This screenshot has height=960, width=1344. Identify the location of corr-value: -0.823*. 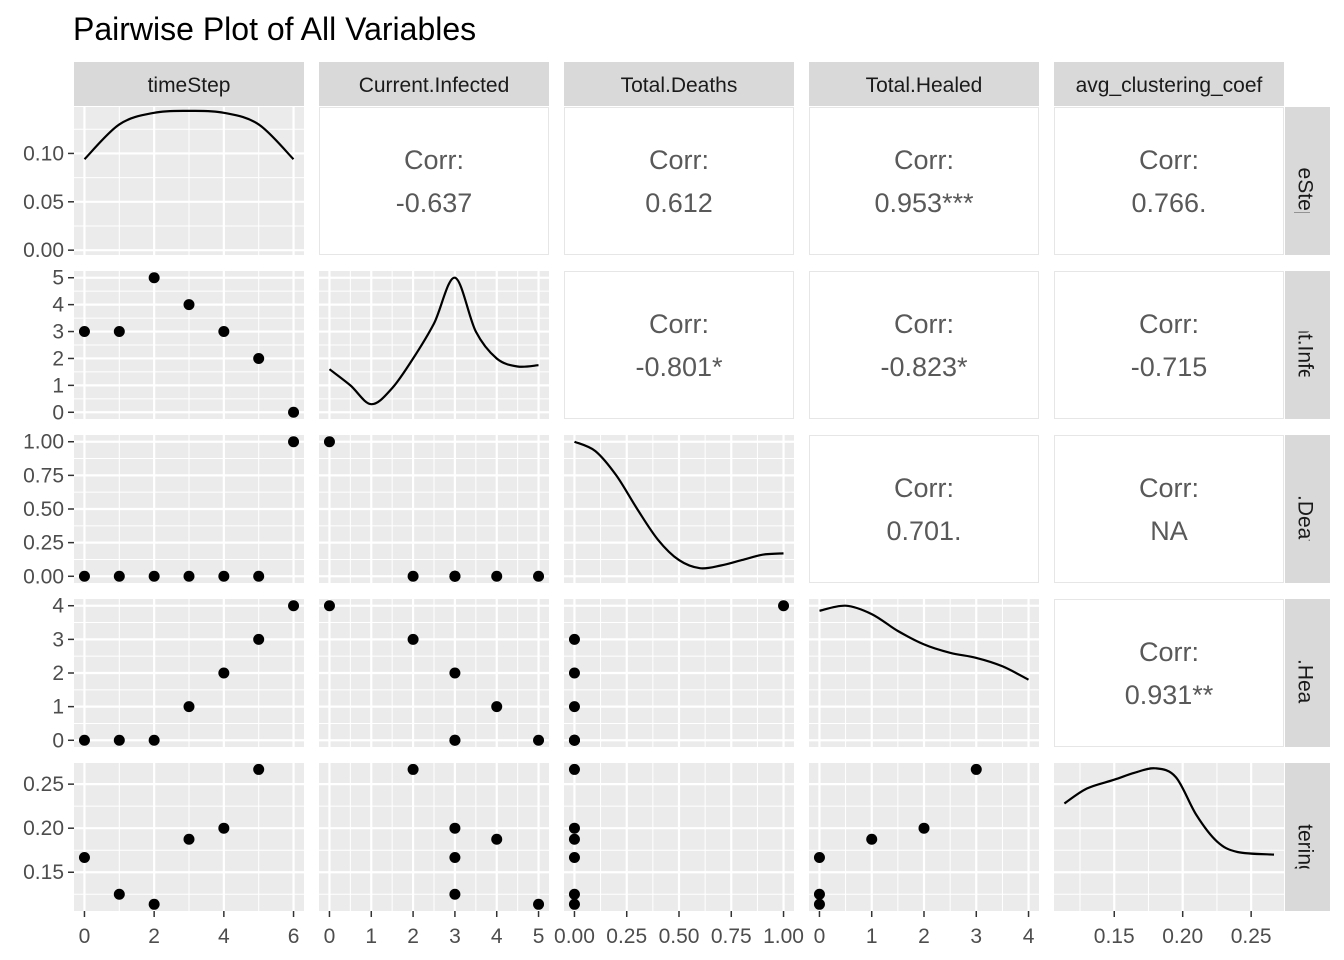
(924, 367).